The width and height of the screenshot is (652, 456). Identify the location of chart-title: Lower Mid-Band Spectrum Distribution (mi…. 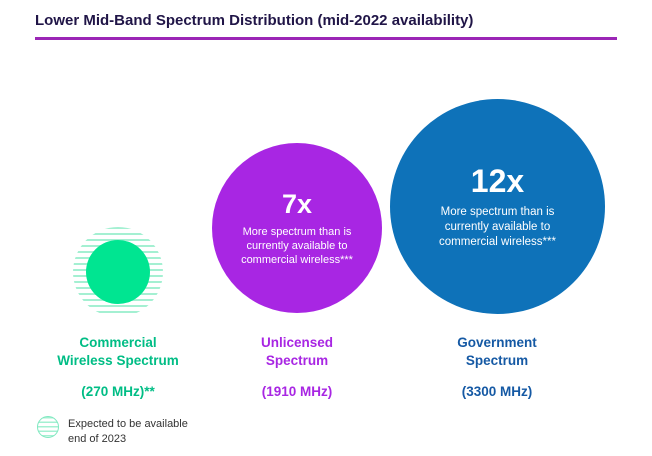
(254, 20).